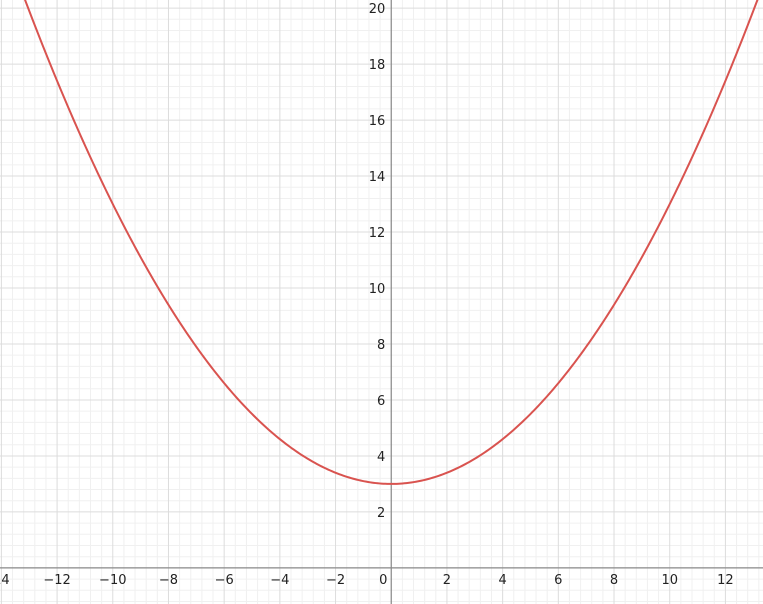 This screenshot has height=604, width=763. I want to click on x-tick-label: −6, so click(224, 580).